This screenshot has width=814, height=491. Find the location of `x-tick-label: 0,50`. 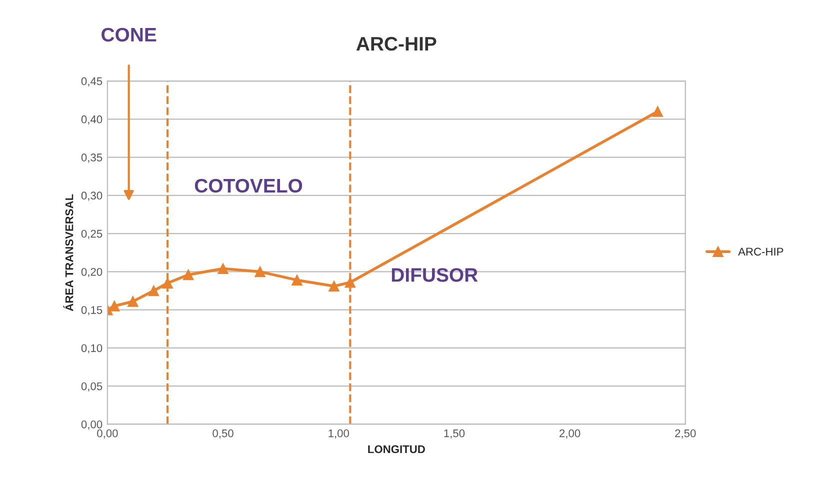

x-tick-label: 0,50 is located at coordinates (223, 434).